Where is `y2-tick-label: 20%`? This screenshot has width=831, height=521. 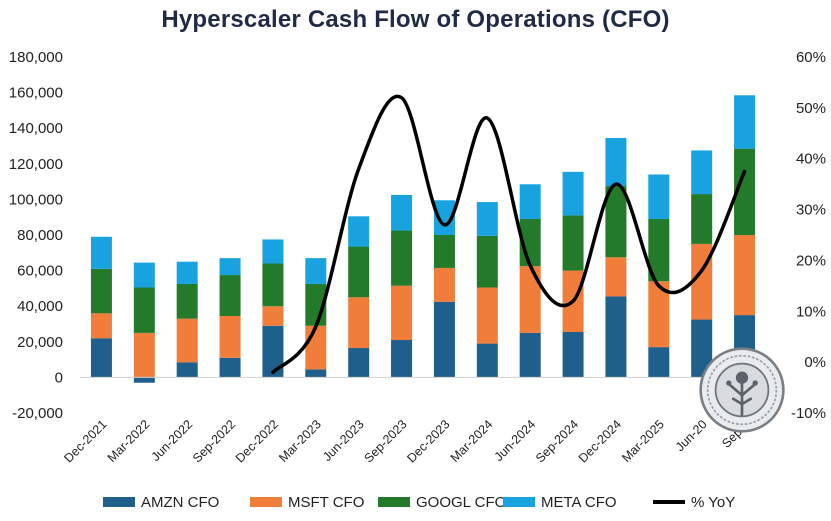
y2-tick-label: 20% is located at coordinates (811, 260).